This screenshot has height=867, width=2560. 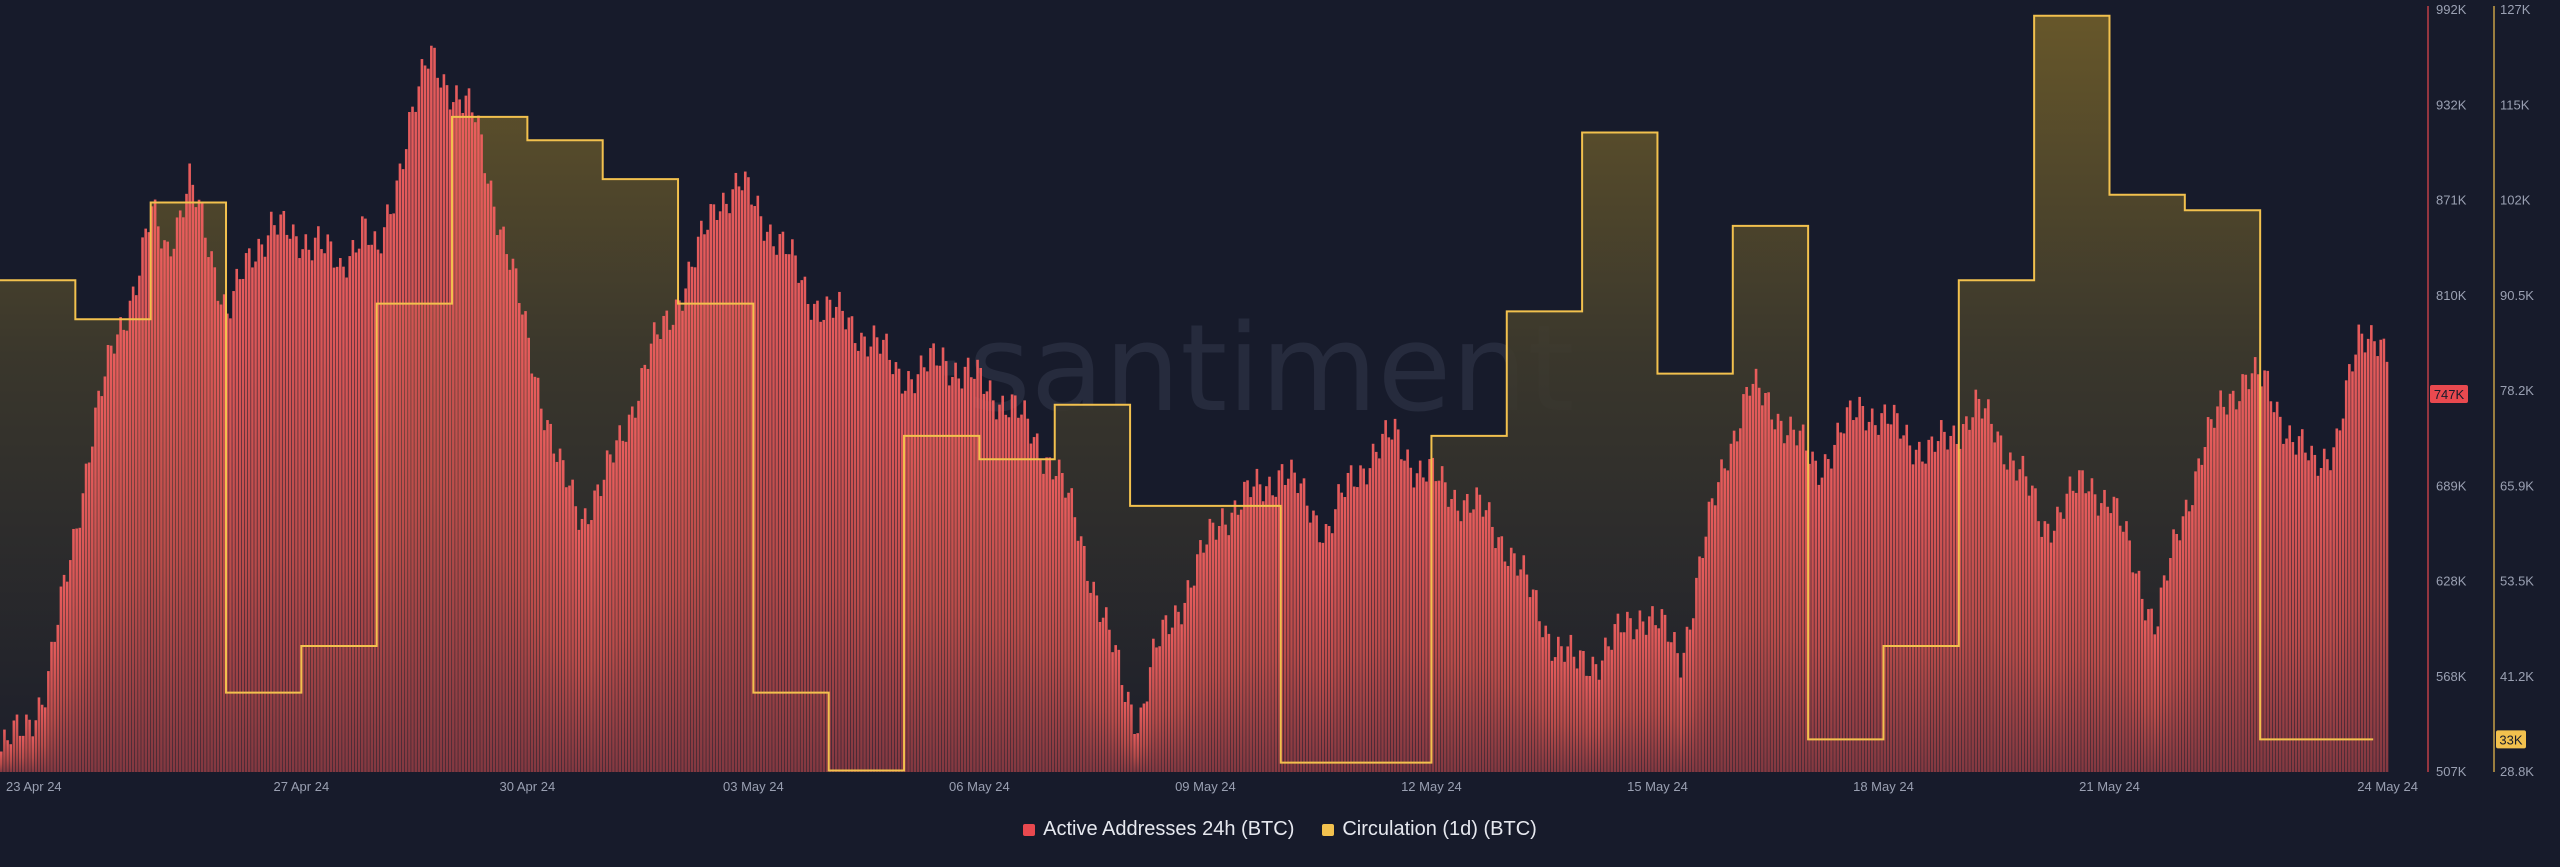 I want to click on y-tick-label-active-addresses: 871K, so click(x=2451, y=200).